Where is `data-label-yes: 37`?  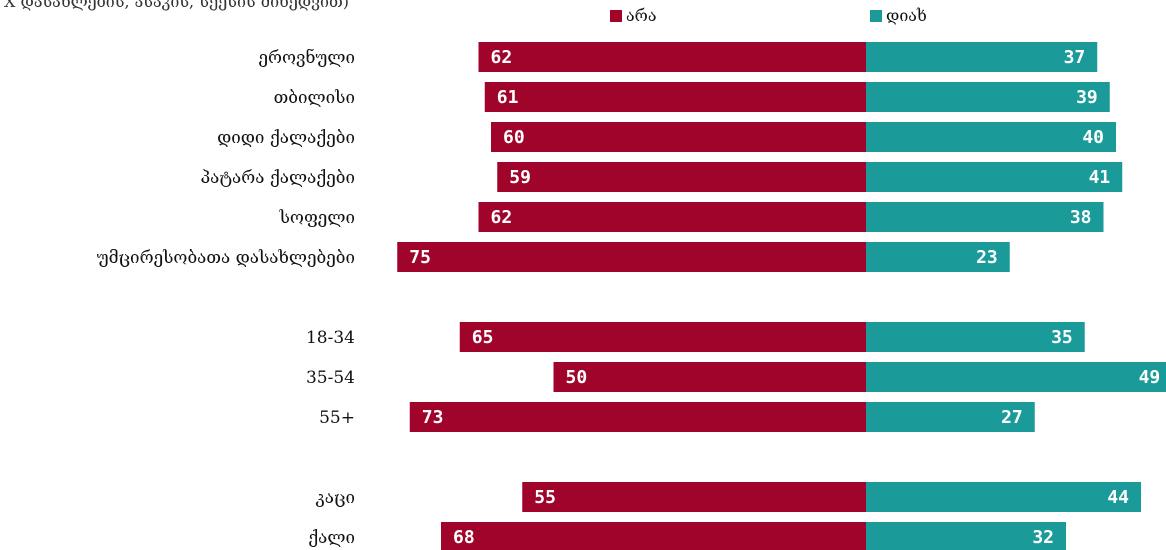 data-label-yes: 37 is located at coordinates (1075, 57).